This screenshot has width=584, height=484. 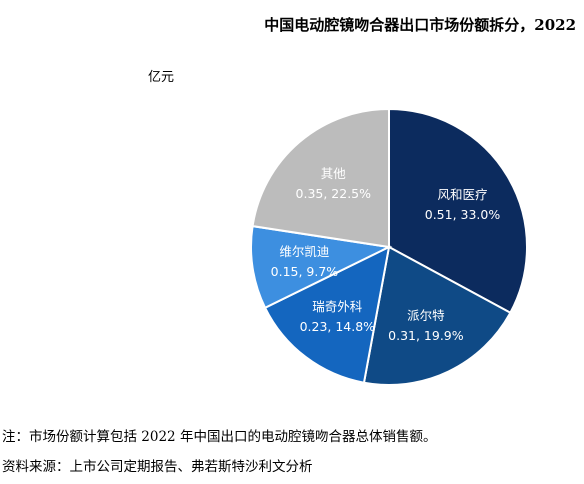 What do you see at coordinates (463, 214) in the screenshot?
I see `slice-value-label: 0.51, 33.0%` at bounding box center [463, 214].